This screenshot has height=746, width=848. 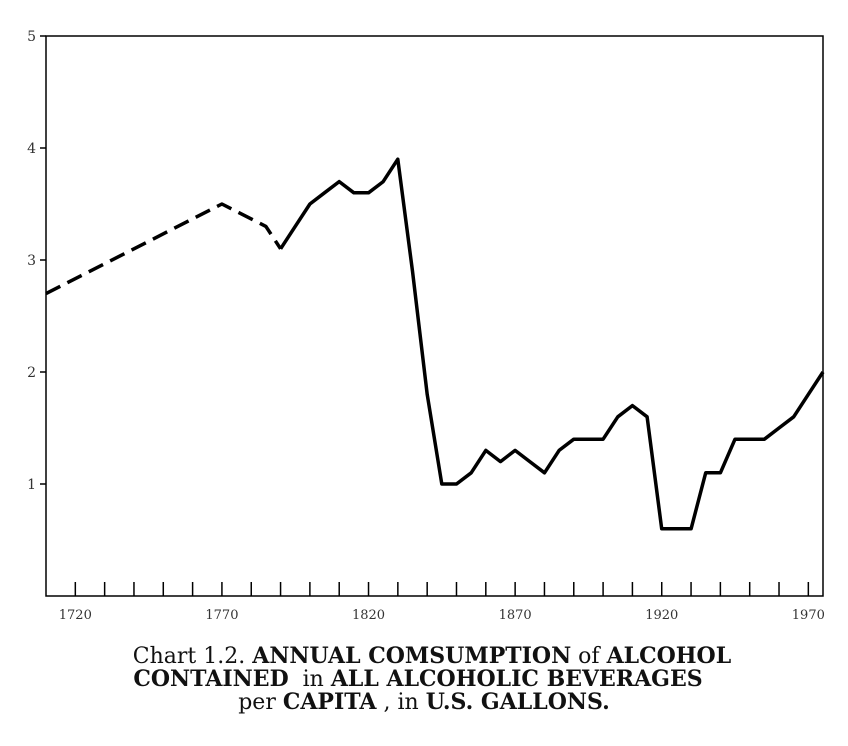 I want to click on caption-all-beverages: ALL ALCOHOLIC BEVERAGES, so click(x=516, y=679).